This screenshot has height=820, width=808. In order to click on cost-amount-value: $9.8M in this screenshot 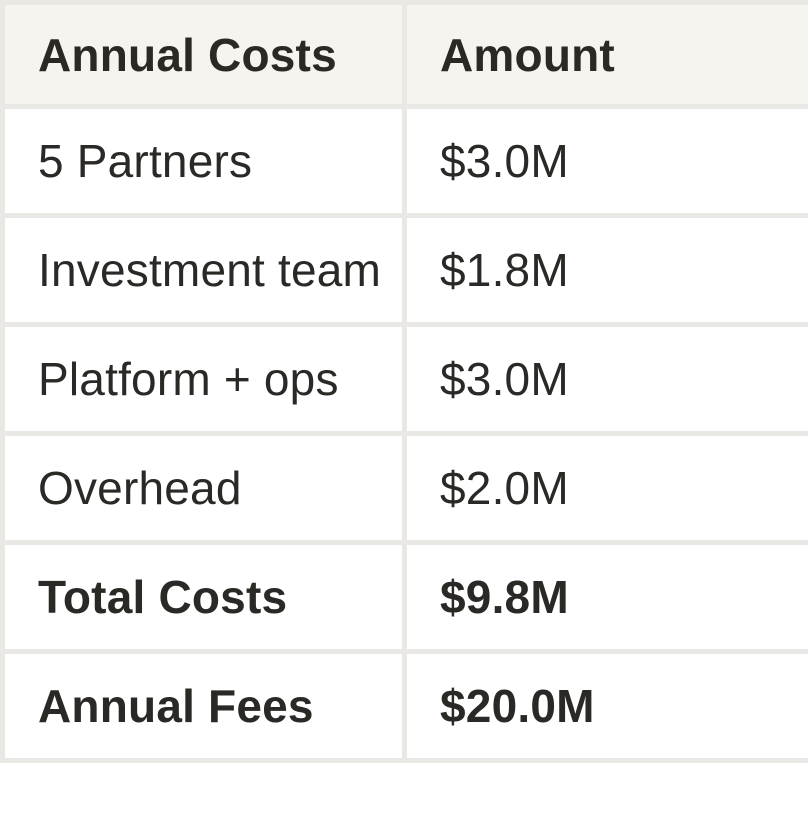, I will do `click(605, 597)`.